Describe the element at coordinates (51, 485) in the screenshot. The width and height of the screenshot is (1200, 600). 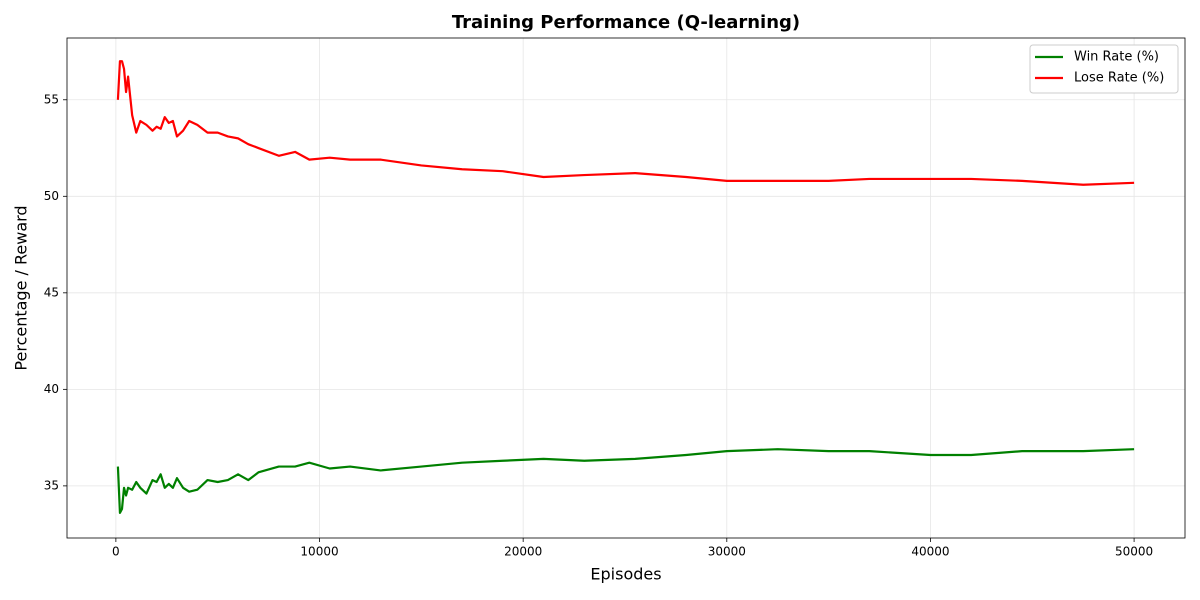
I see `y-tick-label: 35` at that location.